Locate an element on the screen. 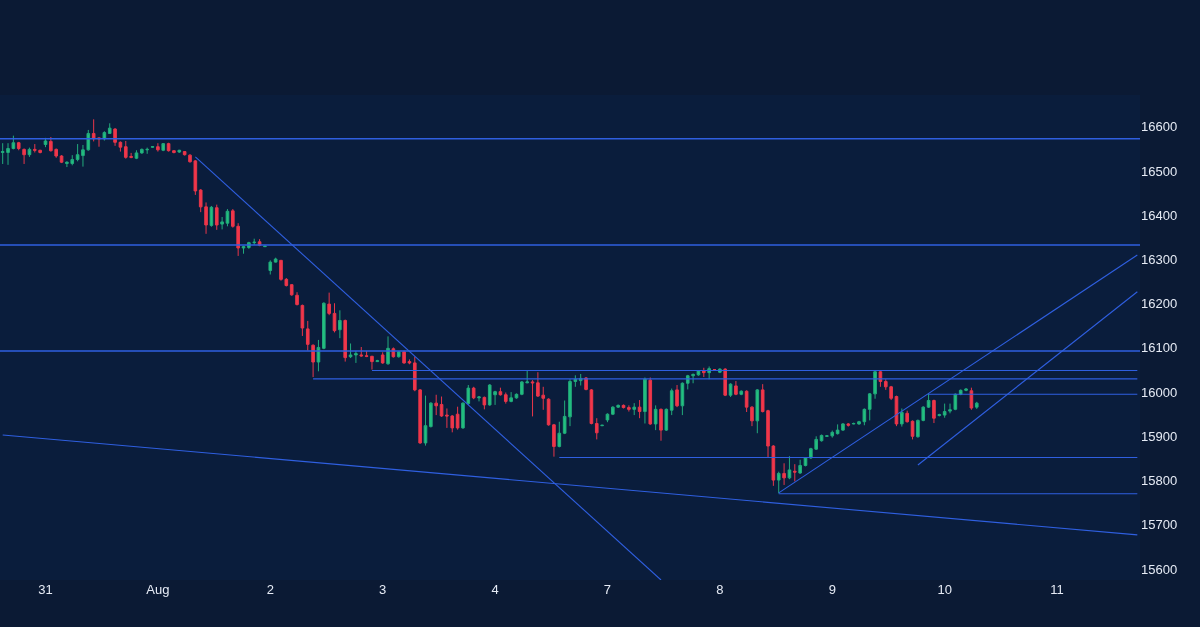 This screenshot has width=1200, height=627. y-tick-label: 16100 is located at coordinates (1159, 348).